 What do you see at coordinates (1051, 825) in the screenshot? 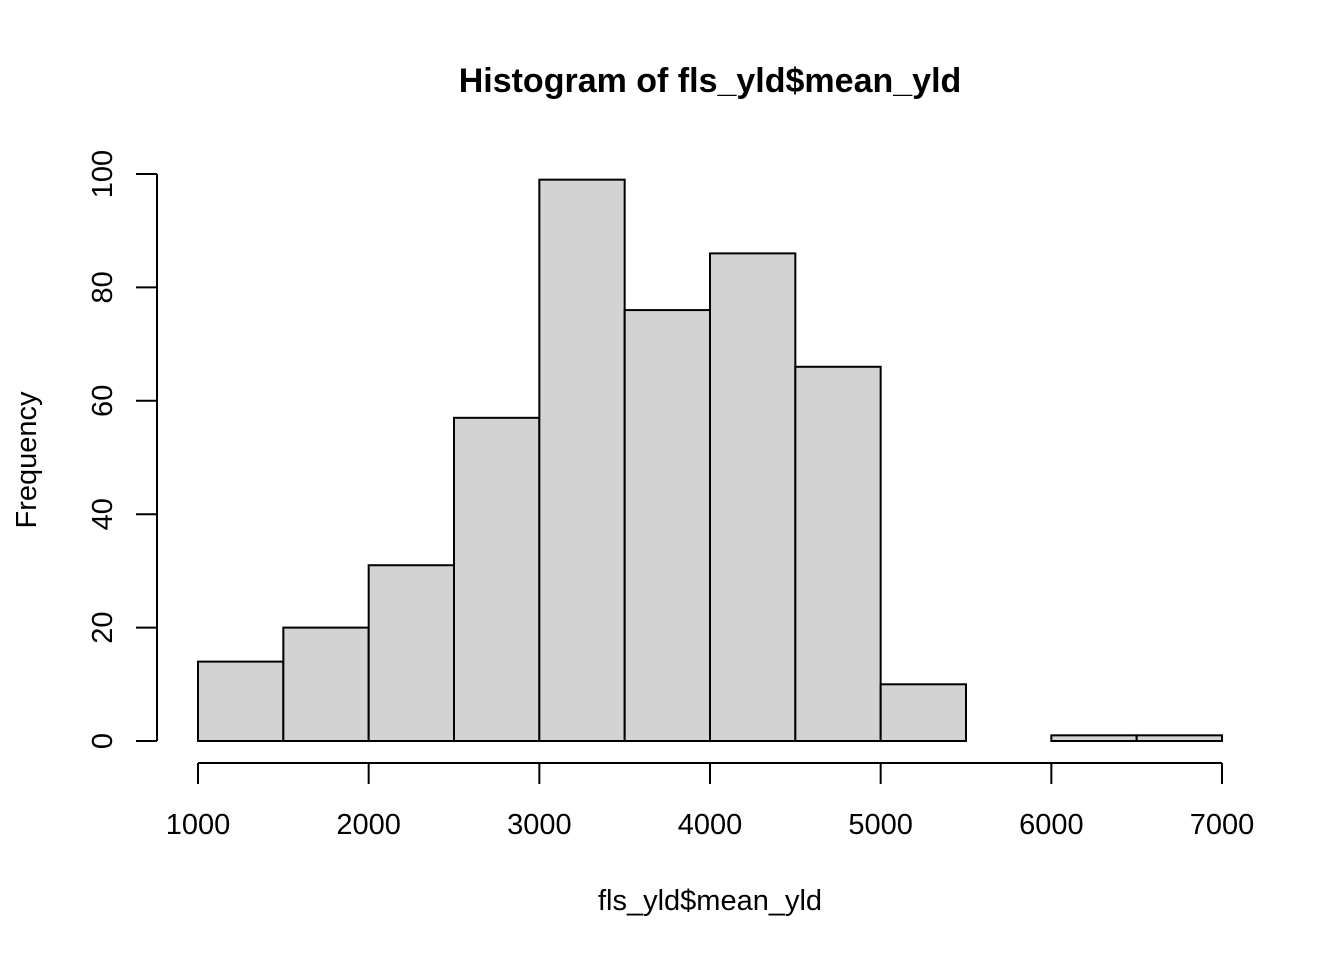
I see `x-tick-label-5: 6000` at bounding box center [1051, 825].